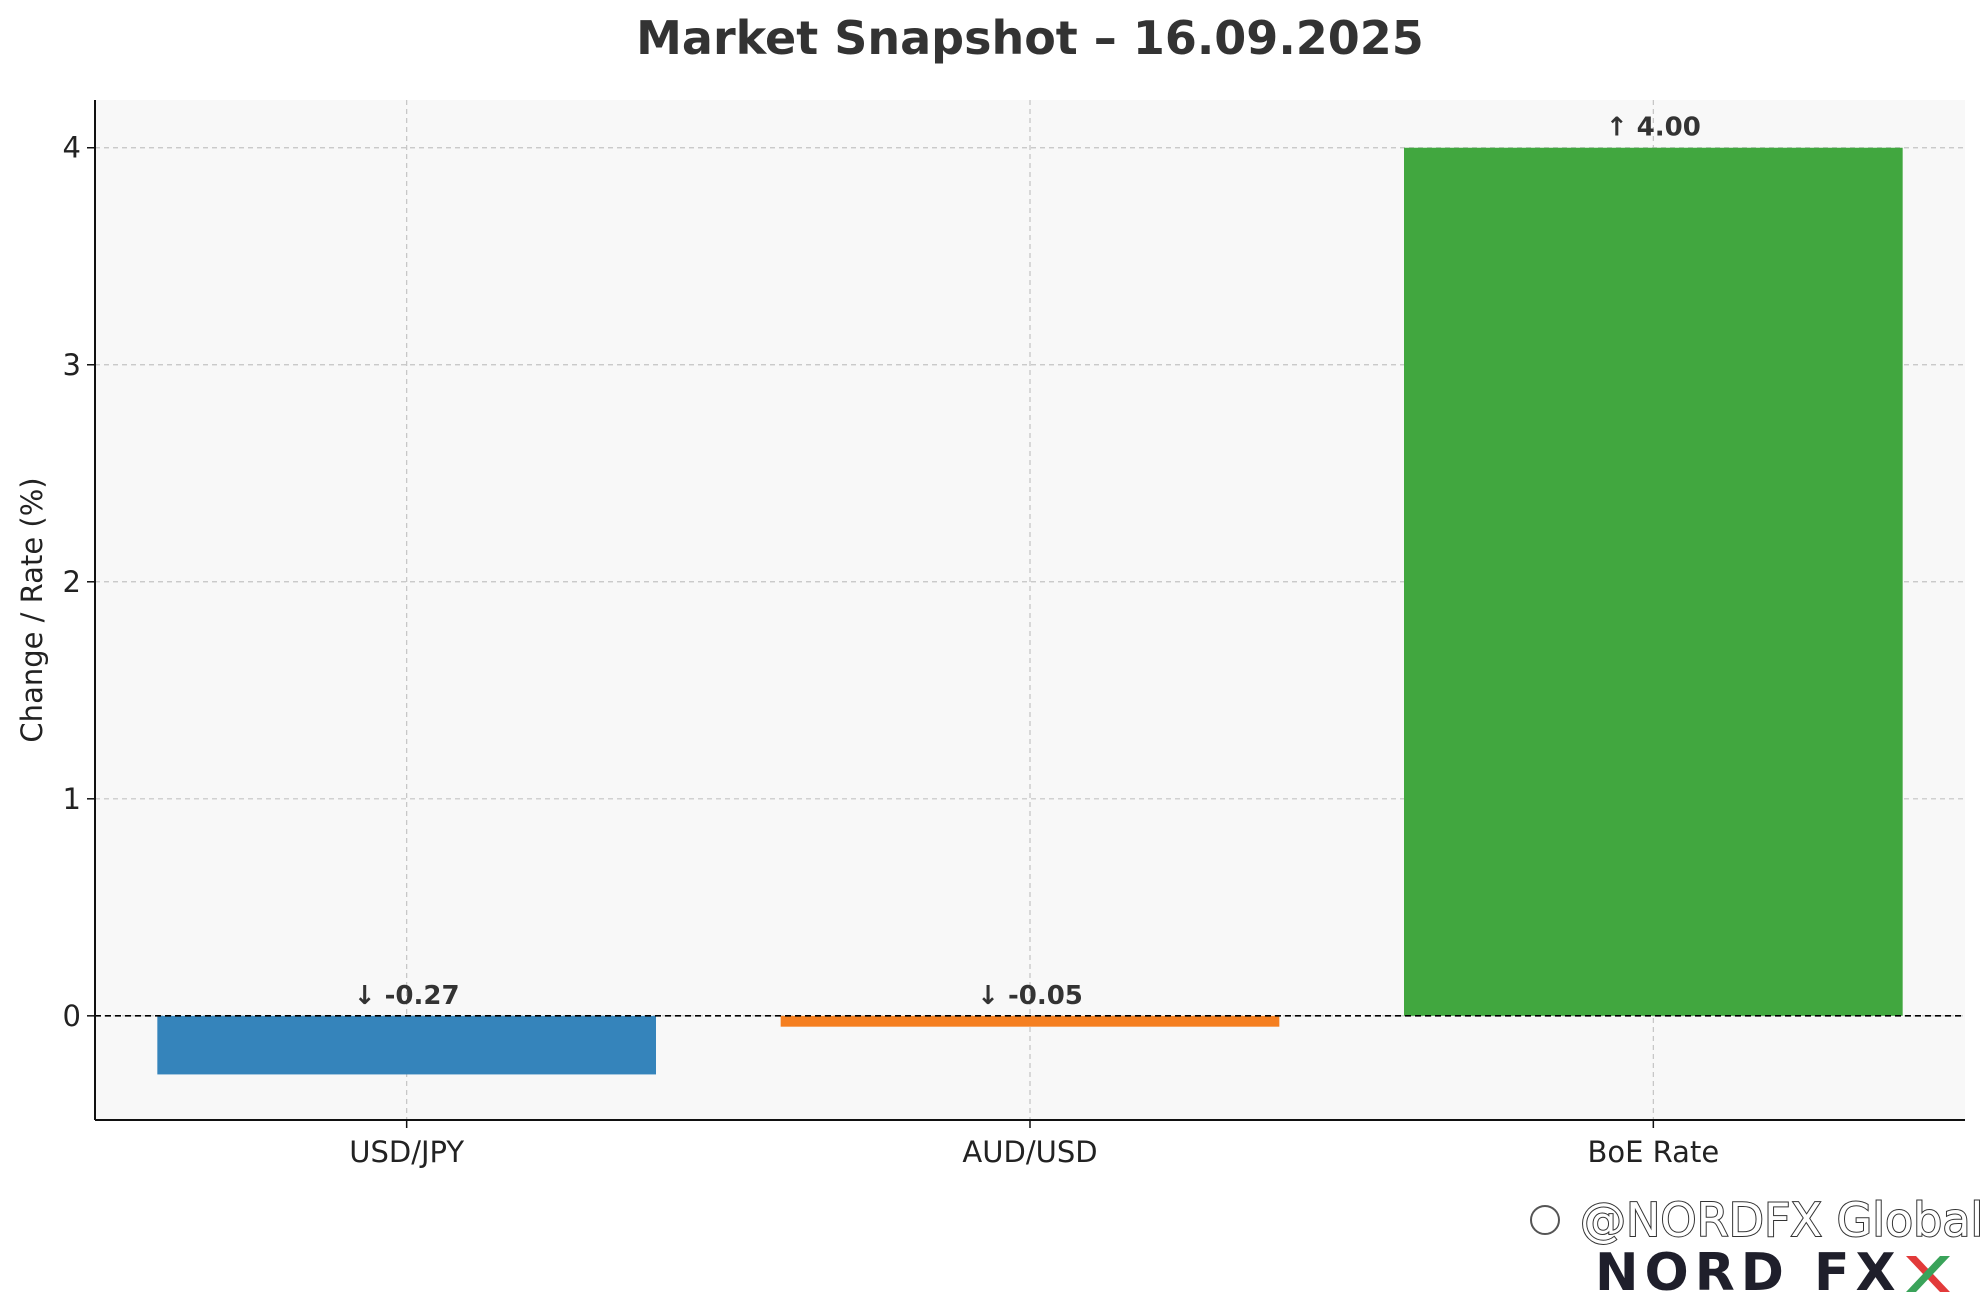 The height and width of the screenshot is (1306, 1980). What do you see at coordinates (72, 799) in the screenshot?
I see `y-tick-label: 1` at bounding box center [72, 799].